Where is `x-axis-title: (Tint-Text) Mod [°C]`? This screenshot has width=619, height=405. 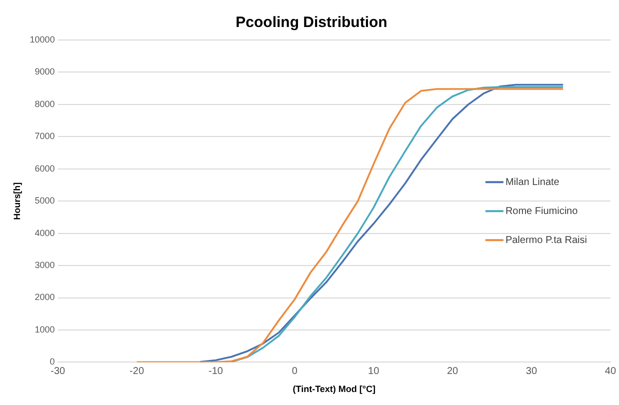
x-axis-title: (Tint-Text) Mod [°C] is located at coordinates (334, 389).